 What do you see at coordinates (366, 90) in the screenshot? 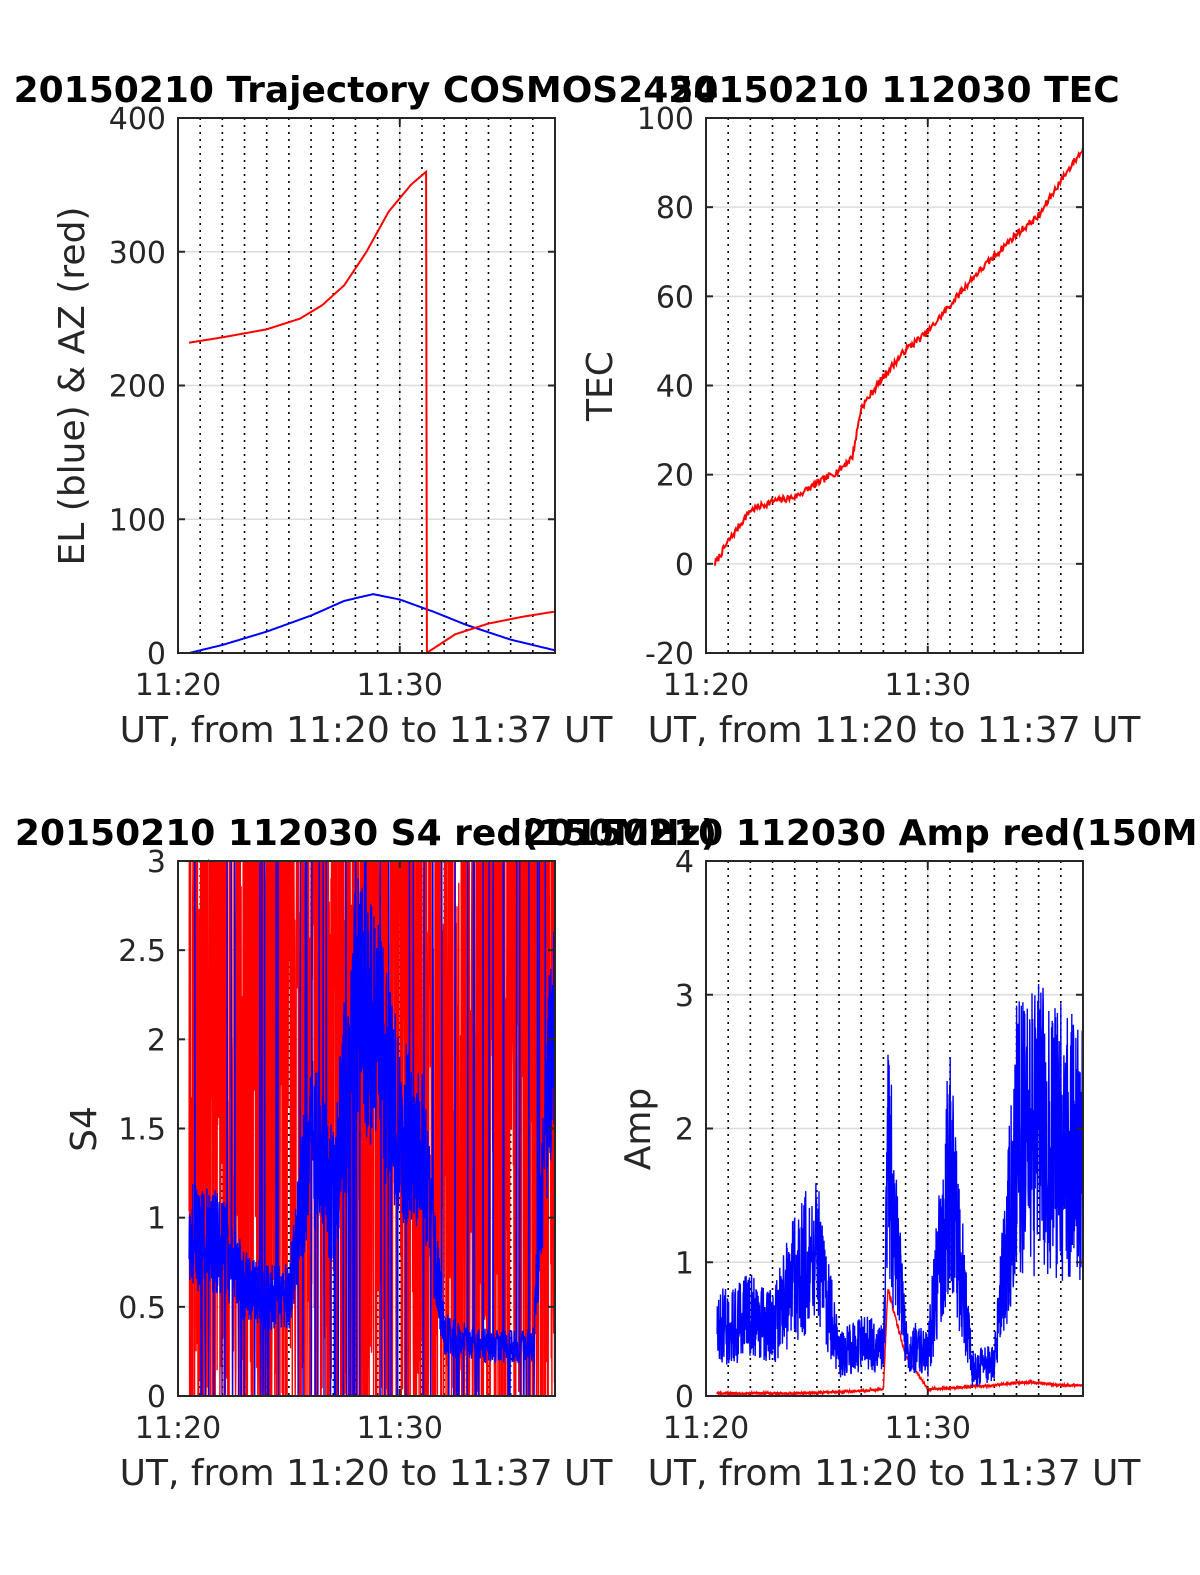
I see `trajectory-title: 20150210 Trajectory COSMOS2454` at bounding box center [366, 90].